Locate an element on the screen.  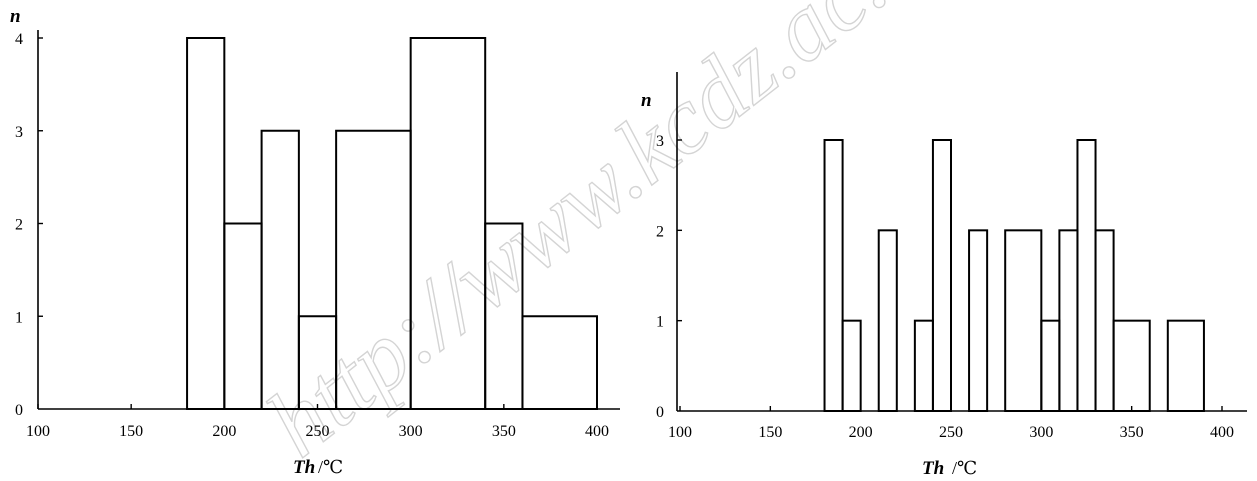
right-y-axis-label: n is located at coordinates (646, 100).